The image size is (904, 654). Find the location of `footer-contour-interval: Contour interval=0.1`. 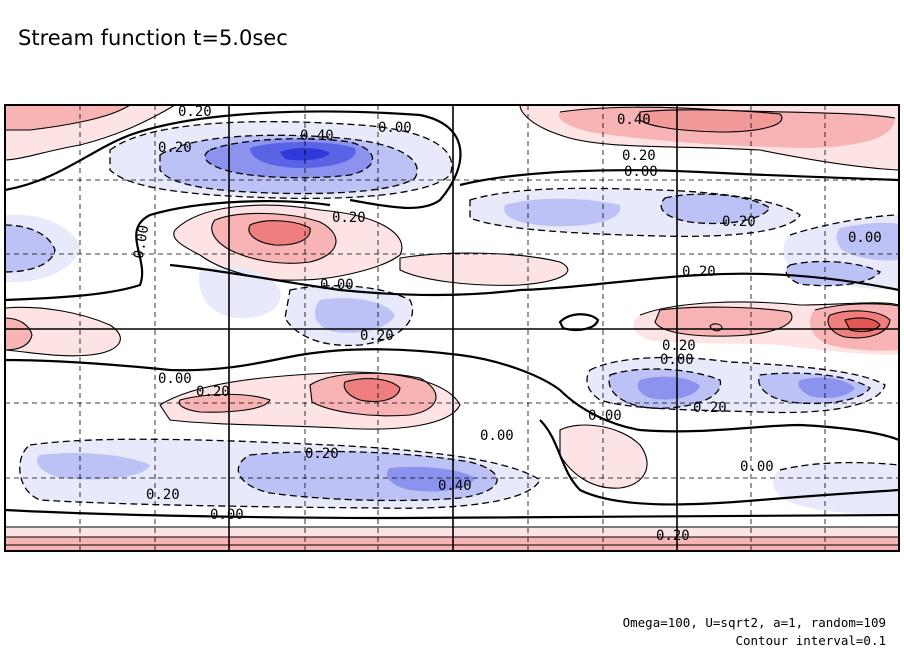

footer-contour-interval: Contour interval=0.1 is located at coordinates (810, 640).